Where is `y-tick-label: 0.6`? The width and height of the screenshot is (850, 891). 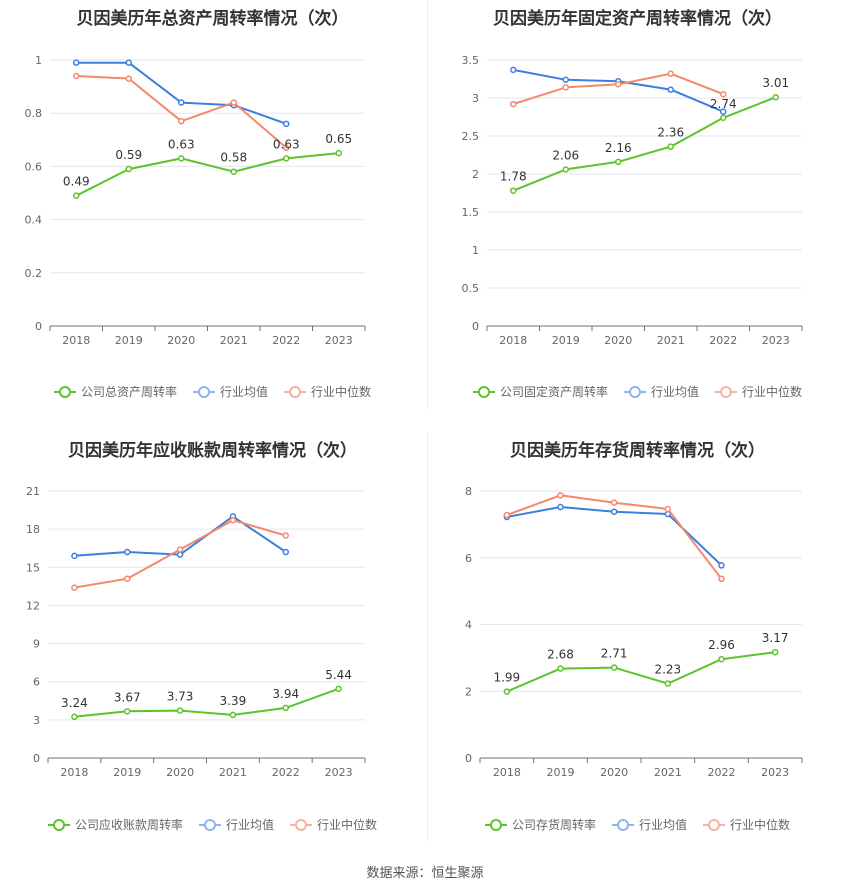
y-tick-label: 0.6 is located at coordinates (34, 166).